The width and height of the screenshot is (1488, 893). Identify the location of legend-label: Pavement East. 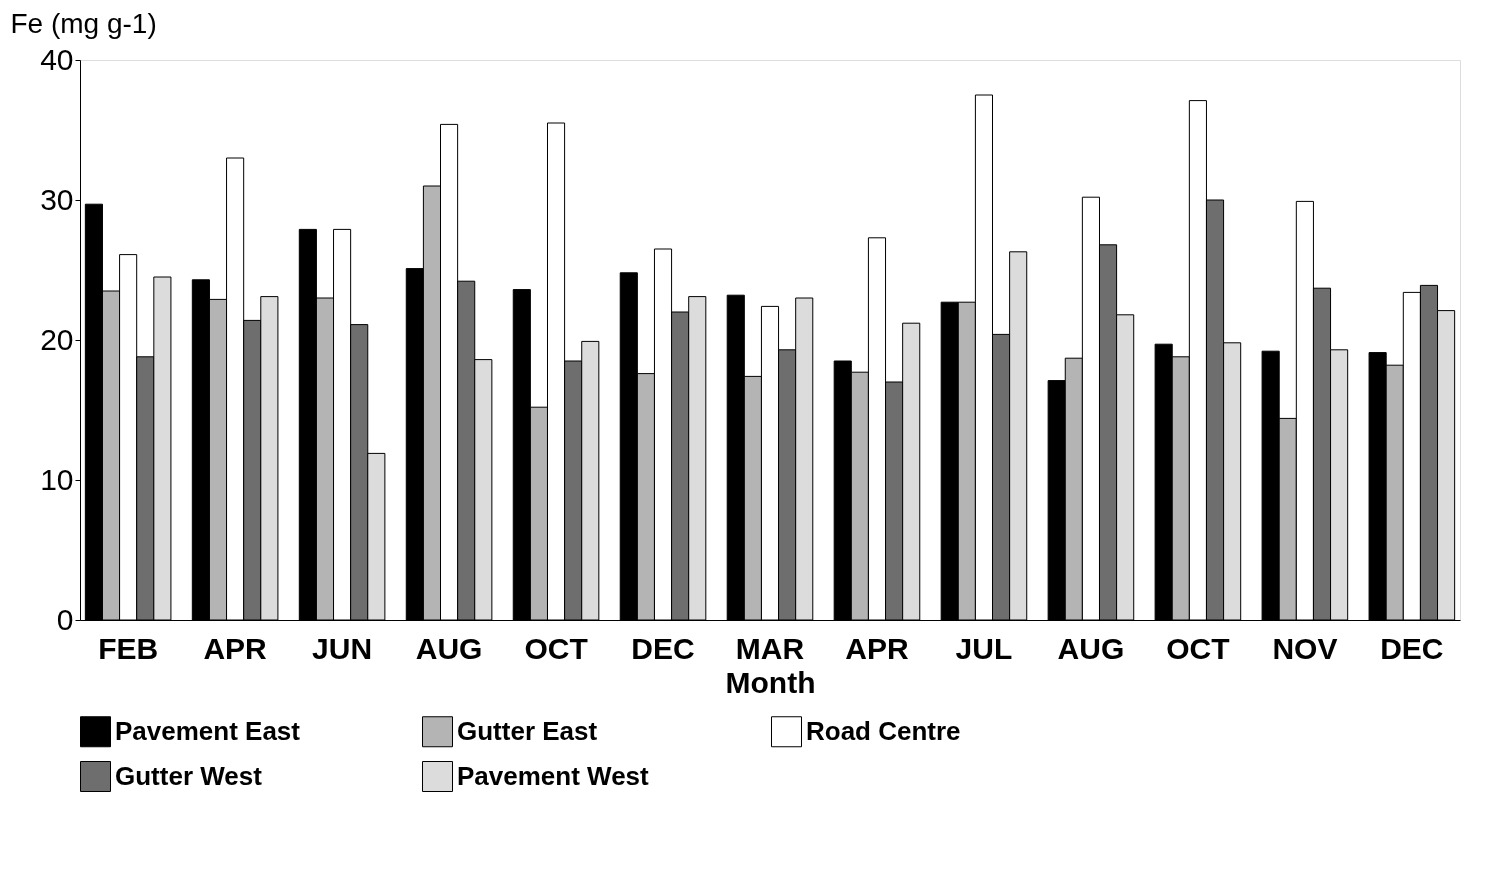
(208, 730).